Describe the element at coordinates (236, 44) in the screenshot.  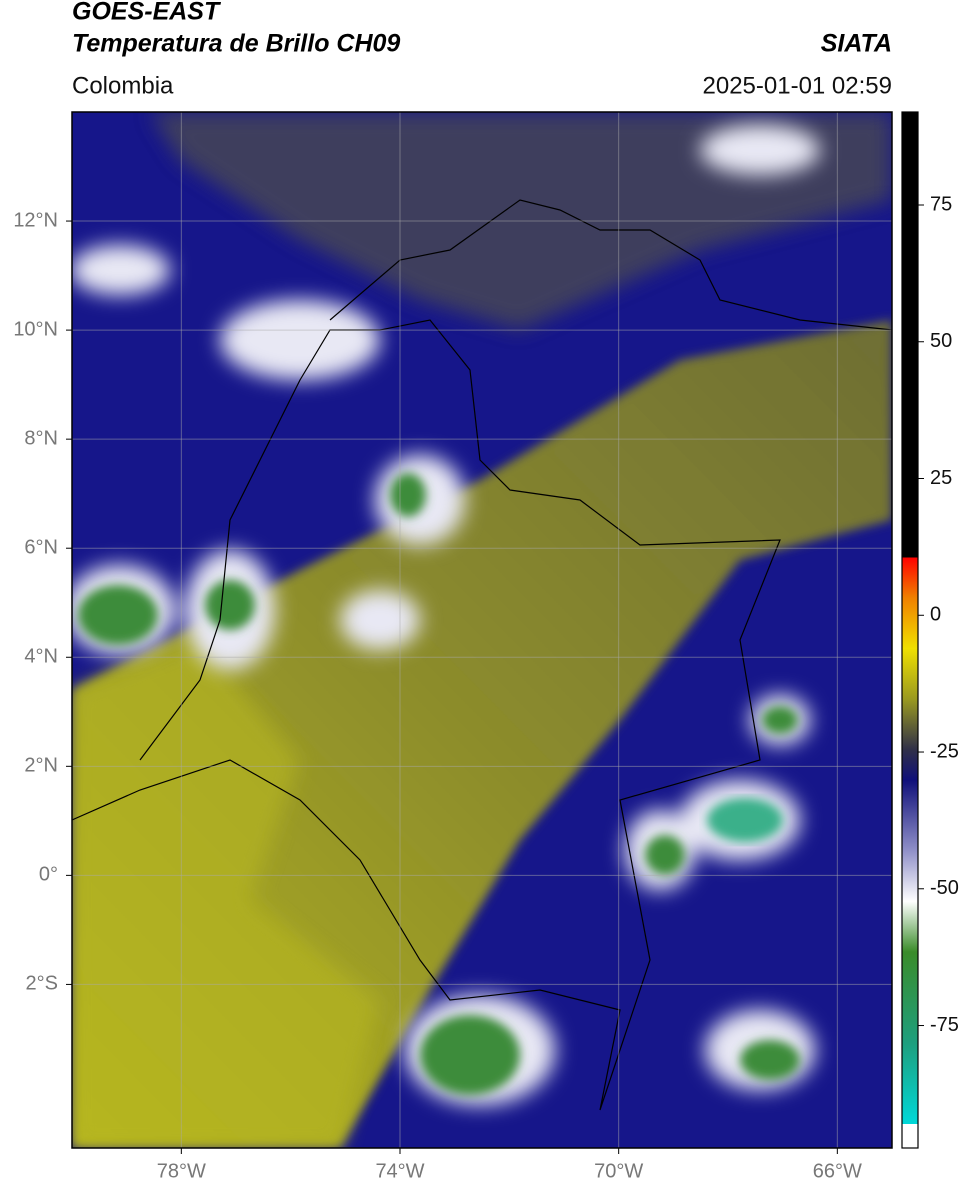
I see `subtitle: Temperatura de Brillo CH09` at that location.